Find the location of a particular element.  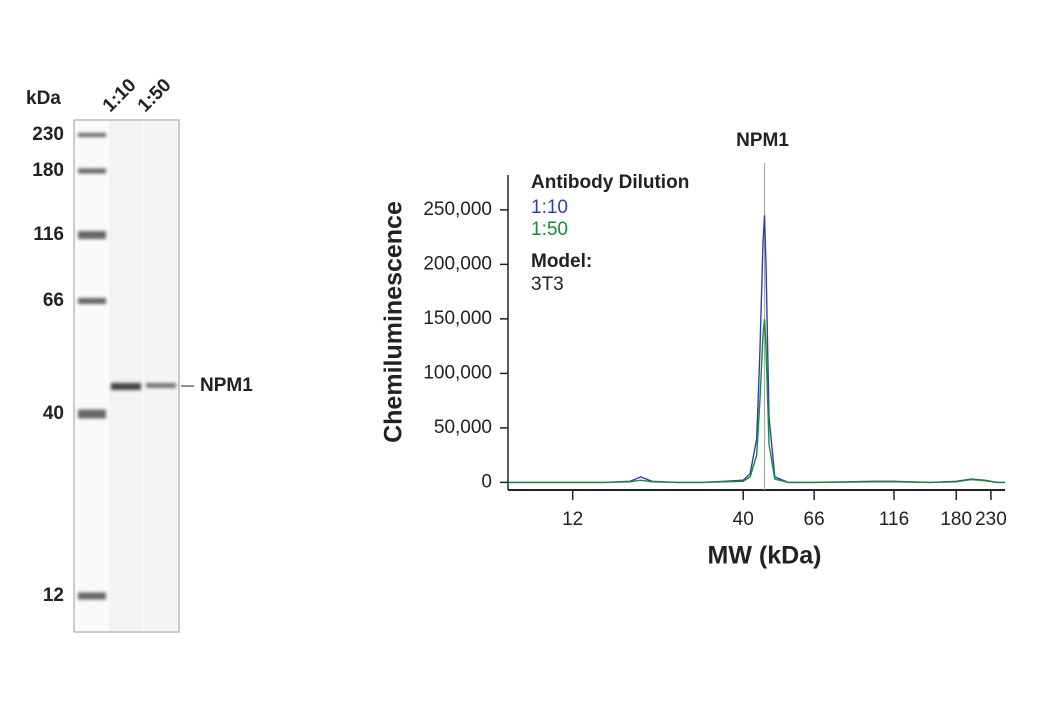

y-tick-label: 200,000 is located at coordinates (457, 263).